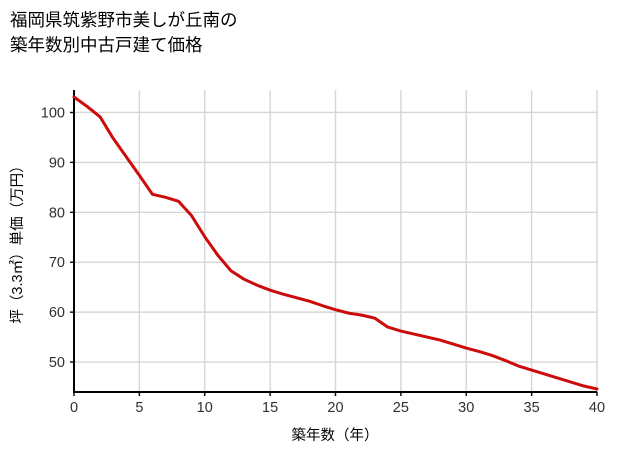 The height and width of the screenshot is (465, 621). I want to click on x-tick-label: 20, so click(335, 408).